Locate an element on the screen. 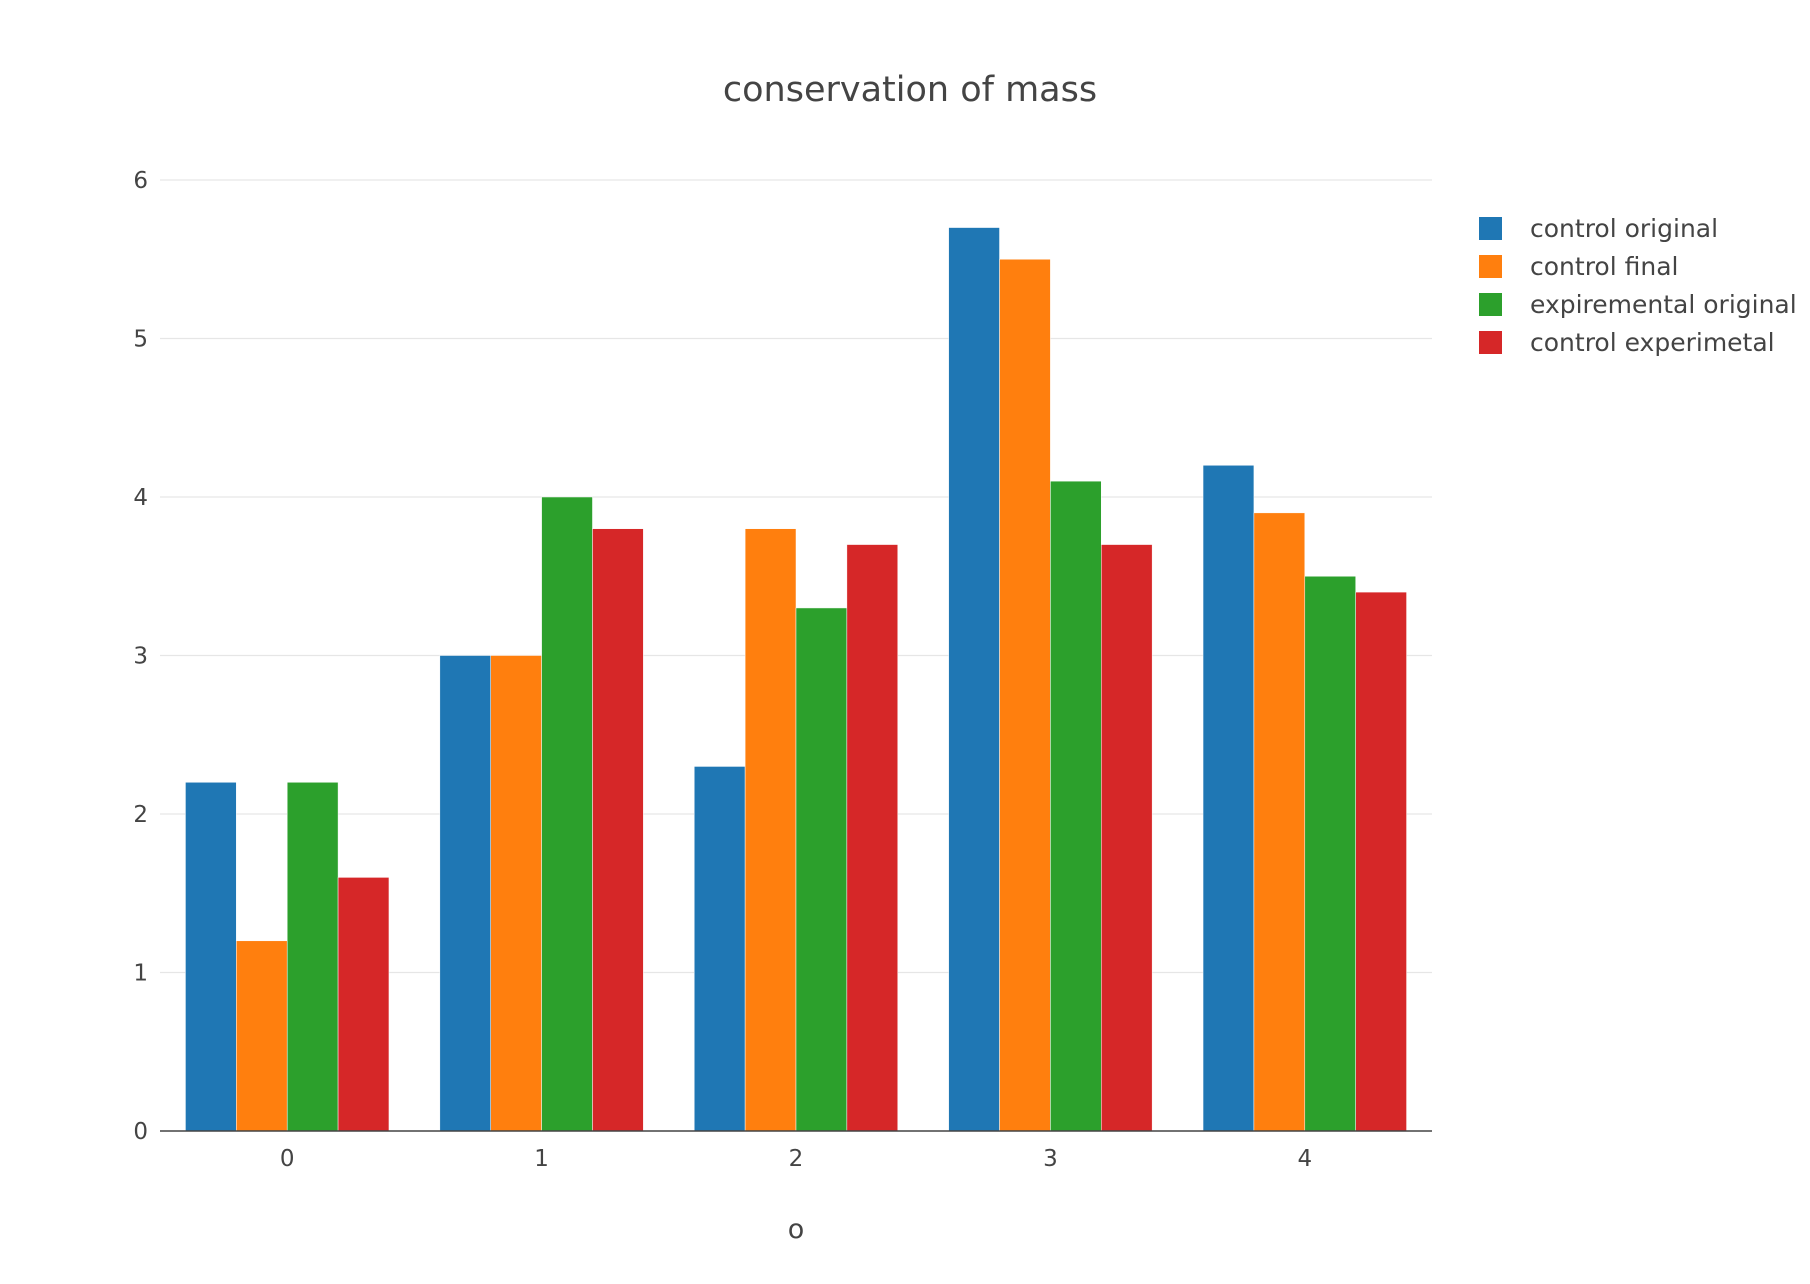  x-tick-label: 0 is located at coordinates (287, 1159).